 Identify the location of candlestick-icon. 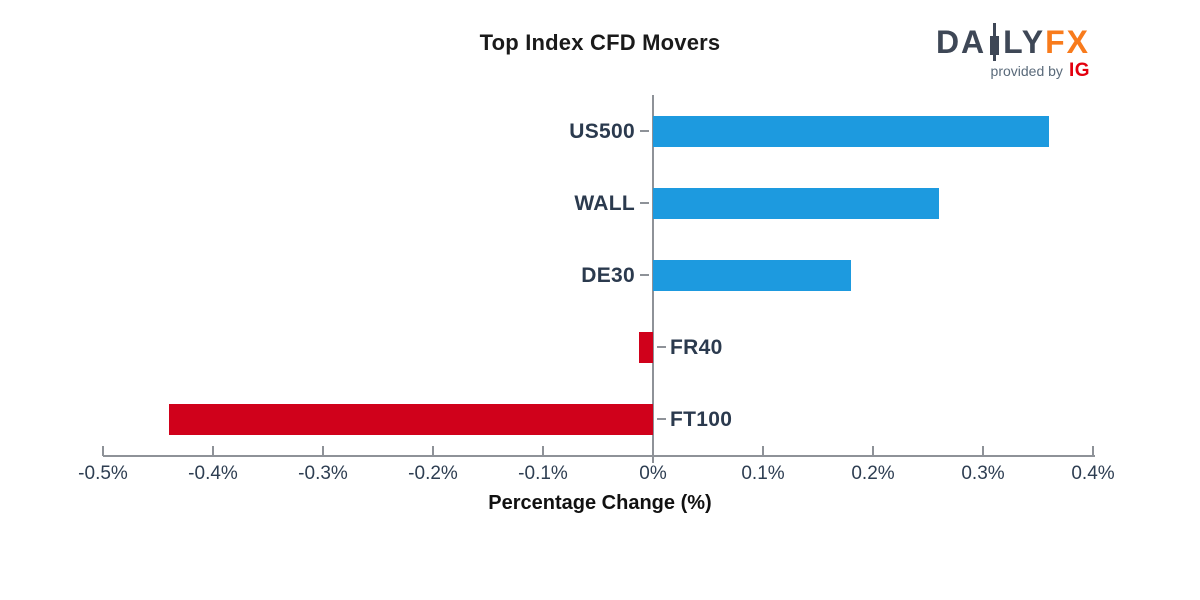
(994, 42).